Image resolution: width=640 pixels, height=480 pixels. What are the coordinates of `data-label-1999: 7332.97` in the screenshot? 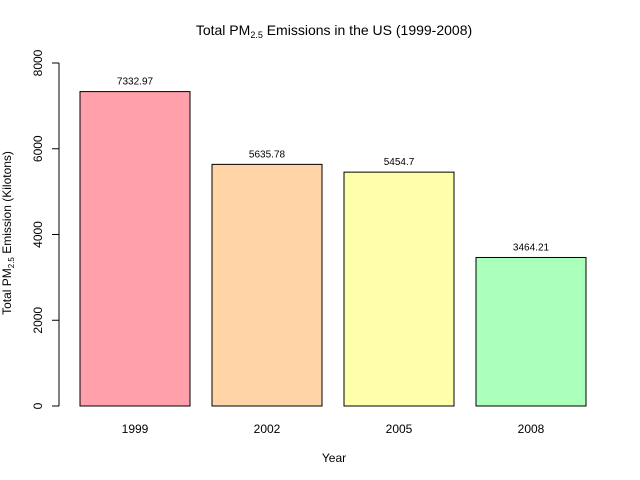 It's located at (135, 82).